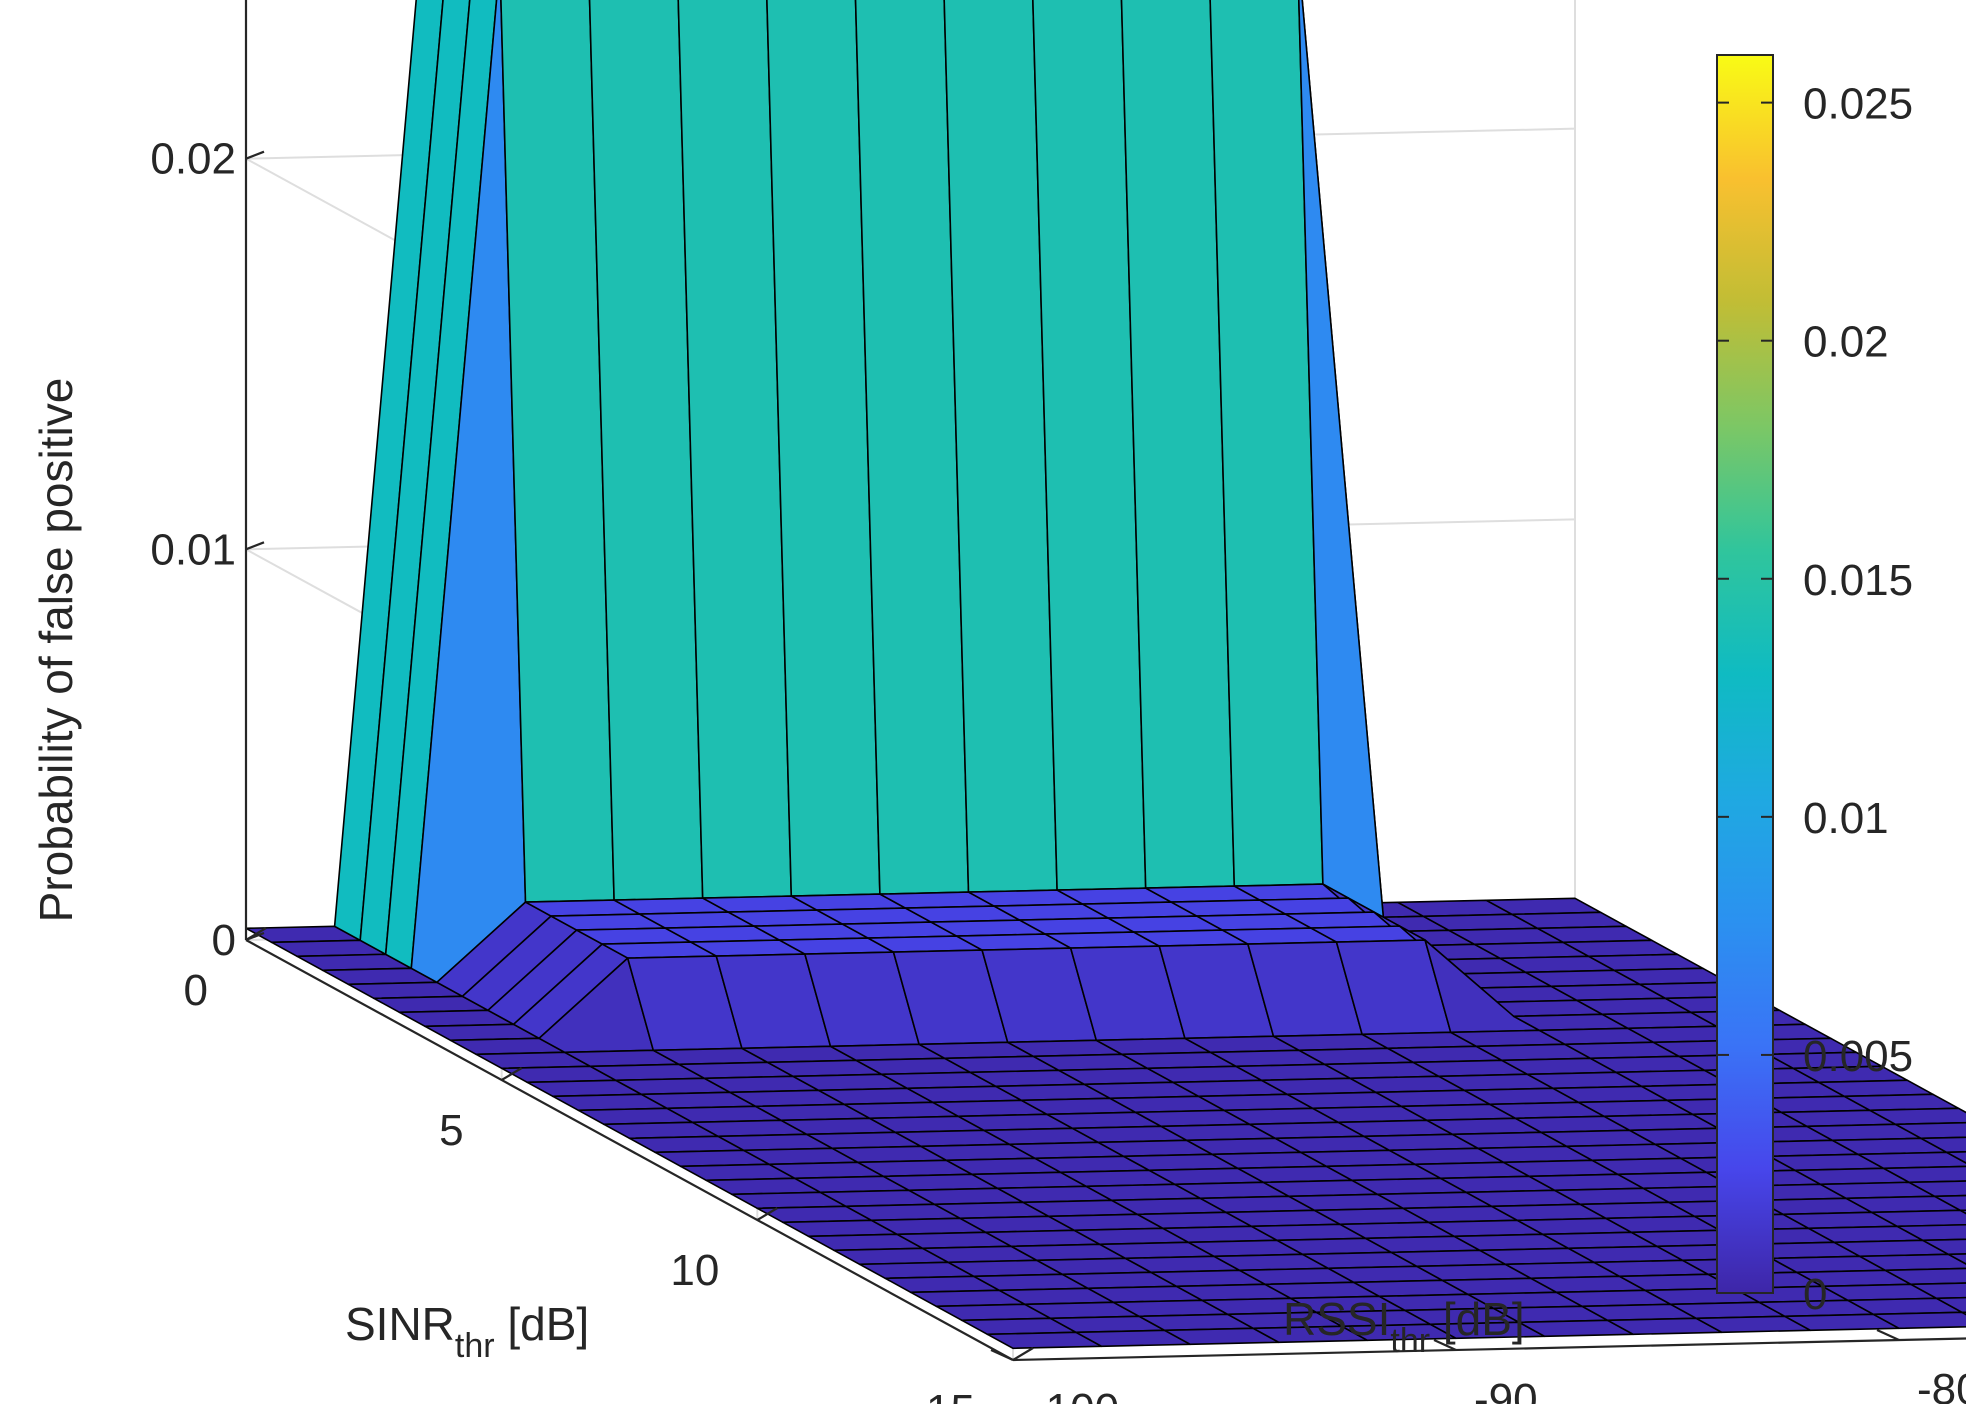  Describe the element at coordinates (224, 940) in the screenshot. I see `z-tick-label: 0` at that location.